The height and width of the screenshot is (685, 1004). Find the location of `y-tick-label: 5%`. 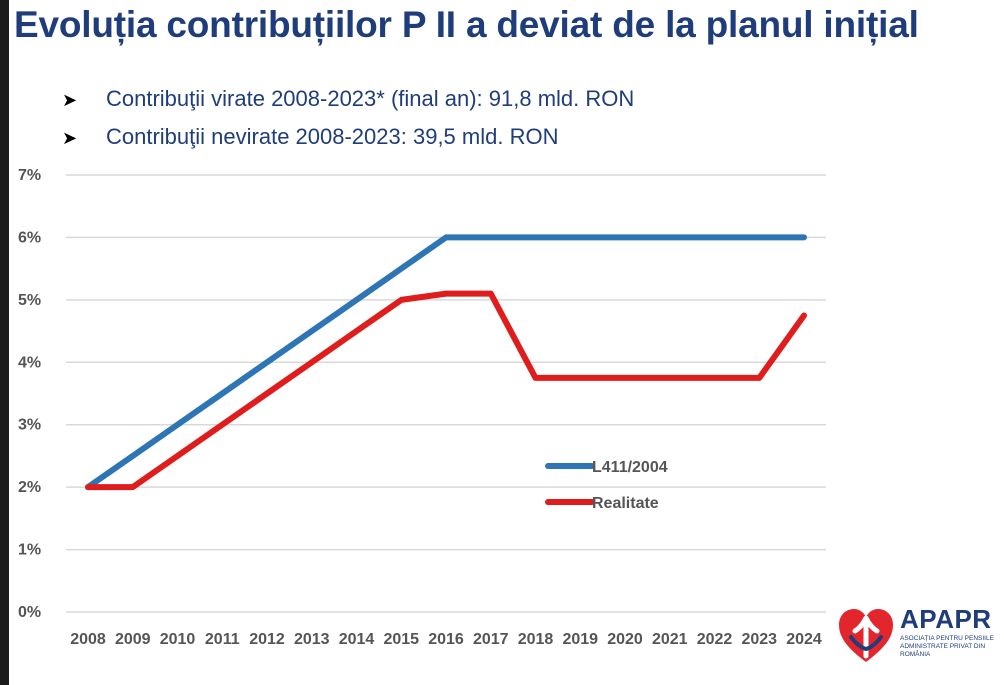

y-tick-label: 5% is located at coordinates (29, 300).